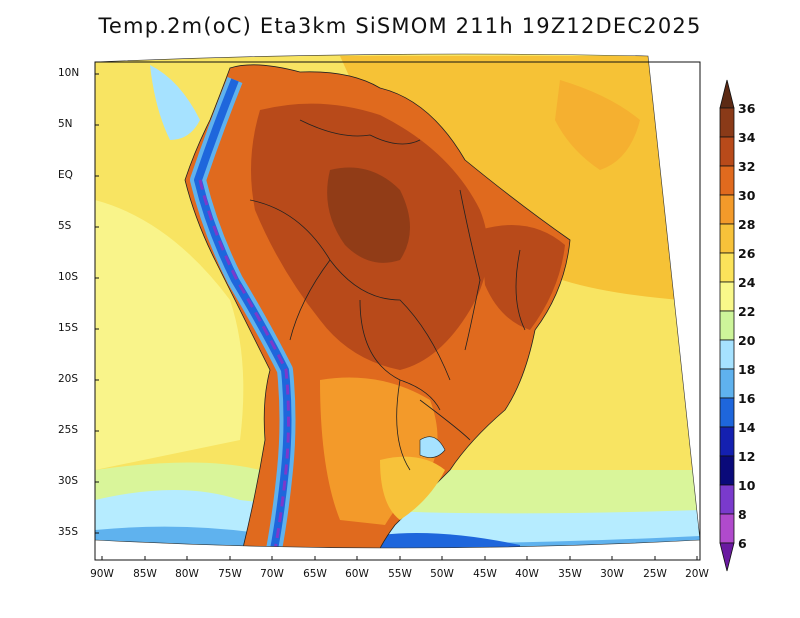 The width and height of the screenshot is (800, 618). I want to click on atlantic-warm-patch, so click(597, 125).